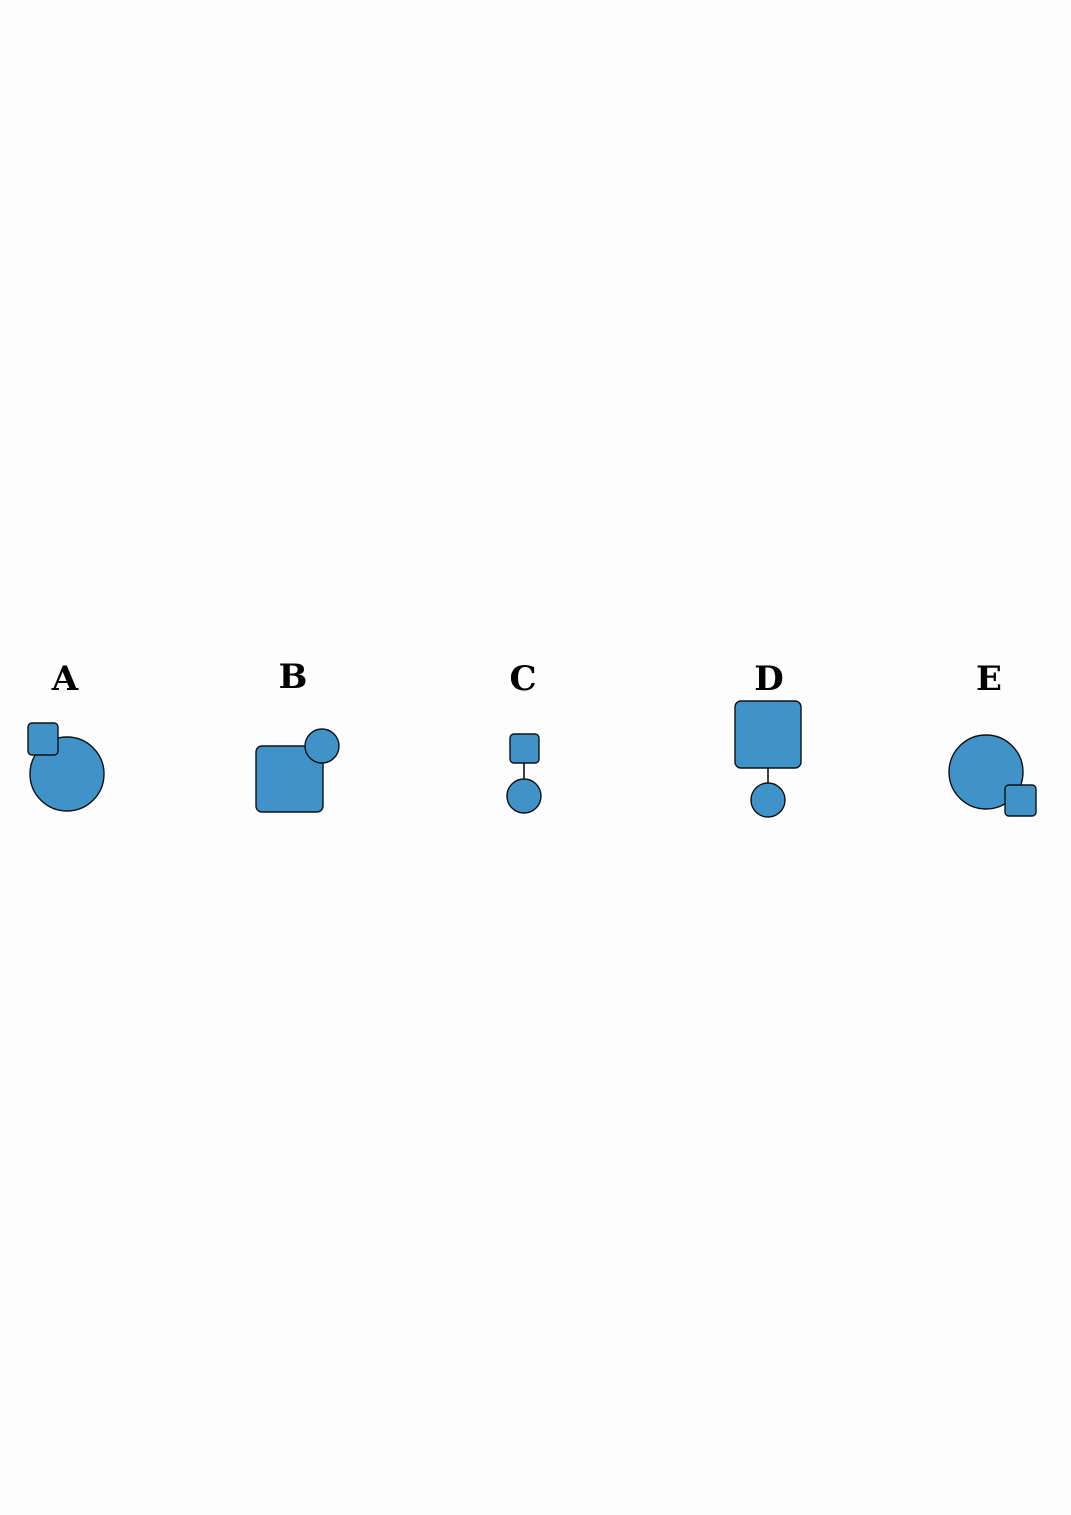  What do you see at coordinates (1020, 800) in the screenshot?
I see `option-e-small-square` at bounding box center [1020, 800].